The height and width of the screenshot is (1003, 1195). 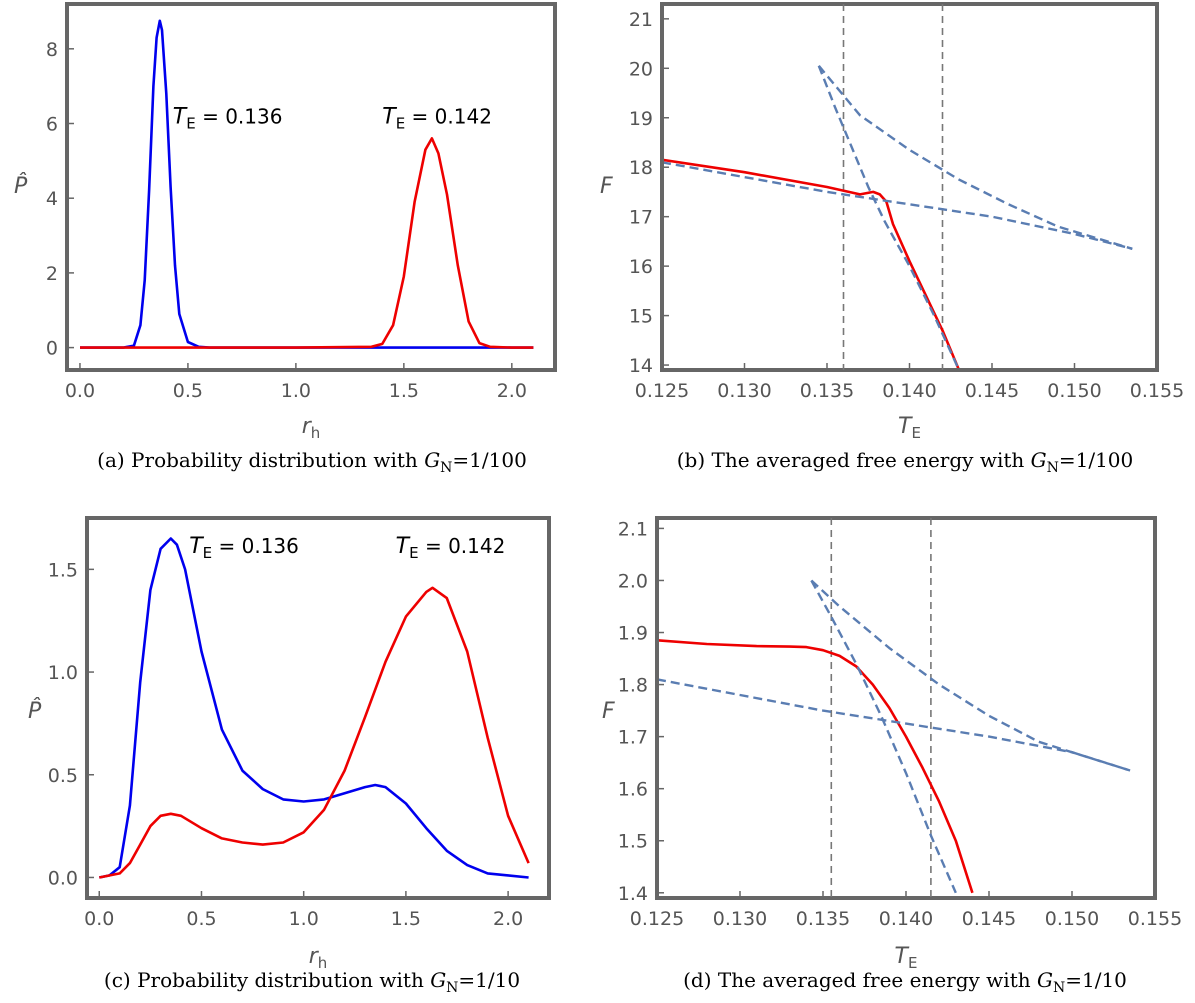 I want to click on y-tick-label: 2.1, so click(x=633, y=529).